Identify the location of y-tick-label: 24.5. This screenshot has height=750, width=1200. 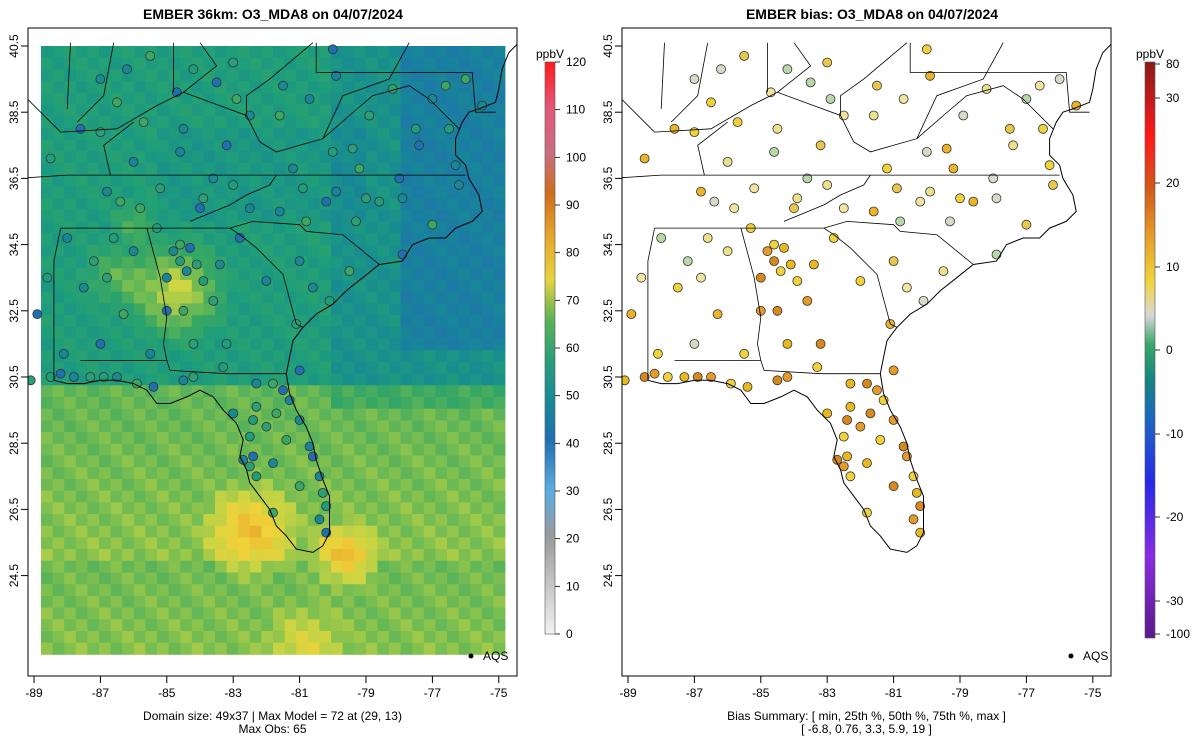
(608, 576).